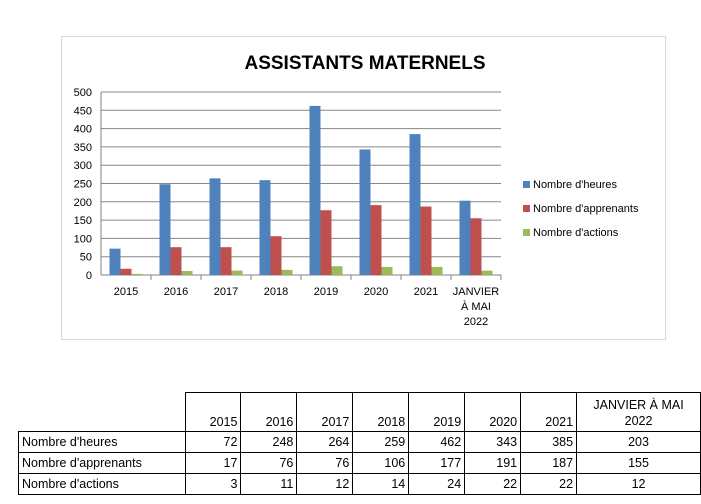 Image resolution: width=701 pixels, height=504 pixels. I want to click on y-tick-label: 150, so click(83, 221).